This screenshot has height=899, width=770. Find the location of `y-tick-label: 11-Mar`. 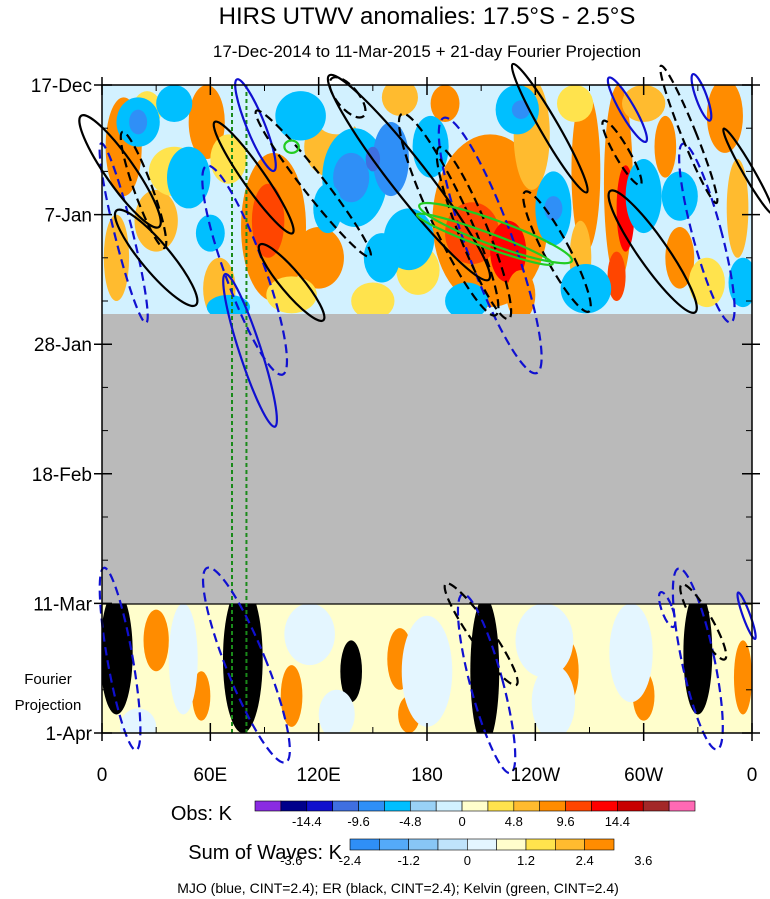

y-tick-label: 11-Mar is located at coordinates (62, 604).